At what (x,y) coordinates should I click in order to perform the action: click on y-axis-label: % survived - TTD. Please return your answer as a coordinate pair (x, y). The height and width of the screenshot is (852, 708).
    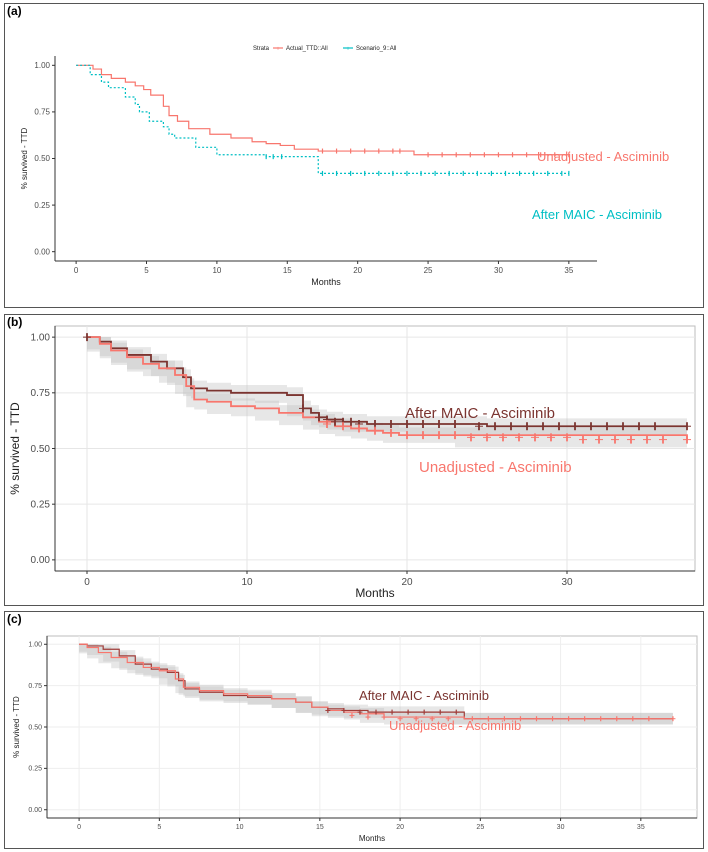
    Looking at the image, I should click on (24, 158).